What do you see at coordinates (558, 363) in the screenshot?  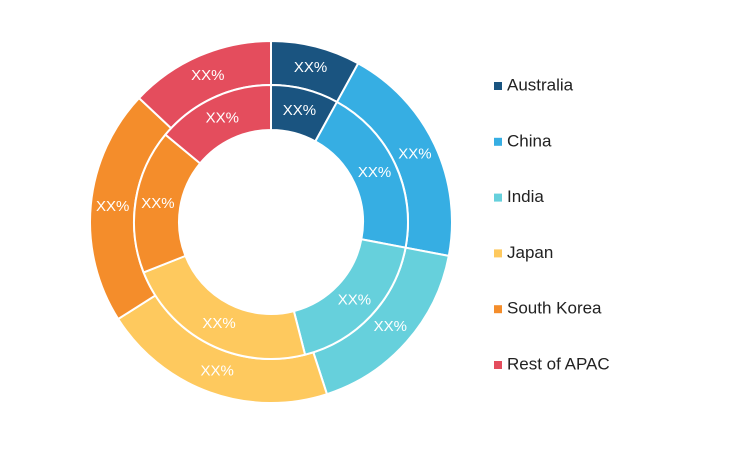 I see `legend-label: Rest of APAC` at bounding box center [558, 363].